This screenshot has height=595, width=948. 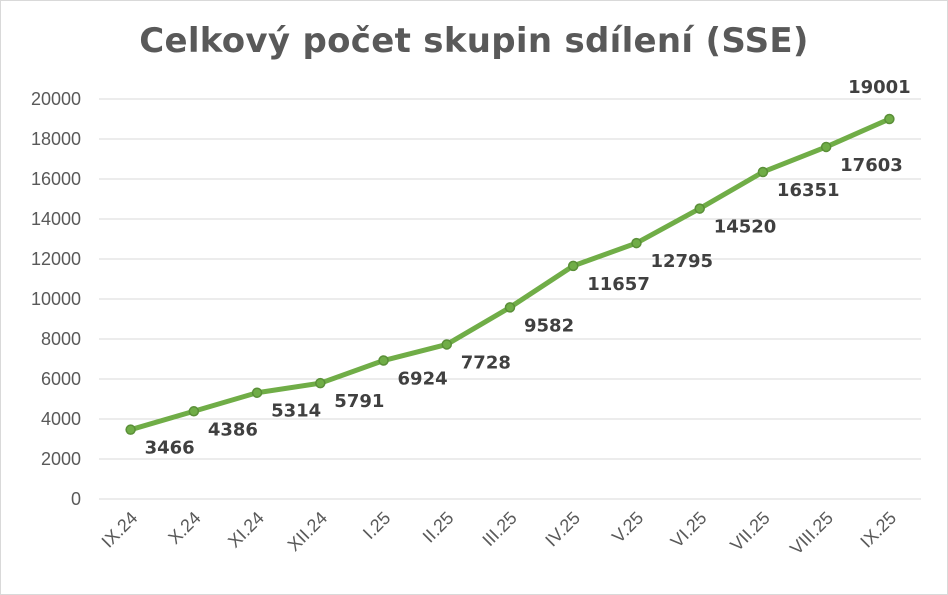 What do you see at coordinates (296, 411) in the screenshot?
I see `data-label: 5314` at bounding box center [296, 411].